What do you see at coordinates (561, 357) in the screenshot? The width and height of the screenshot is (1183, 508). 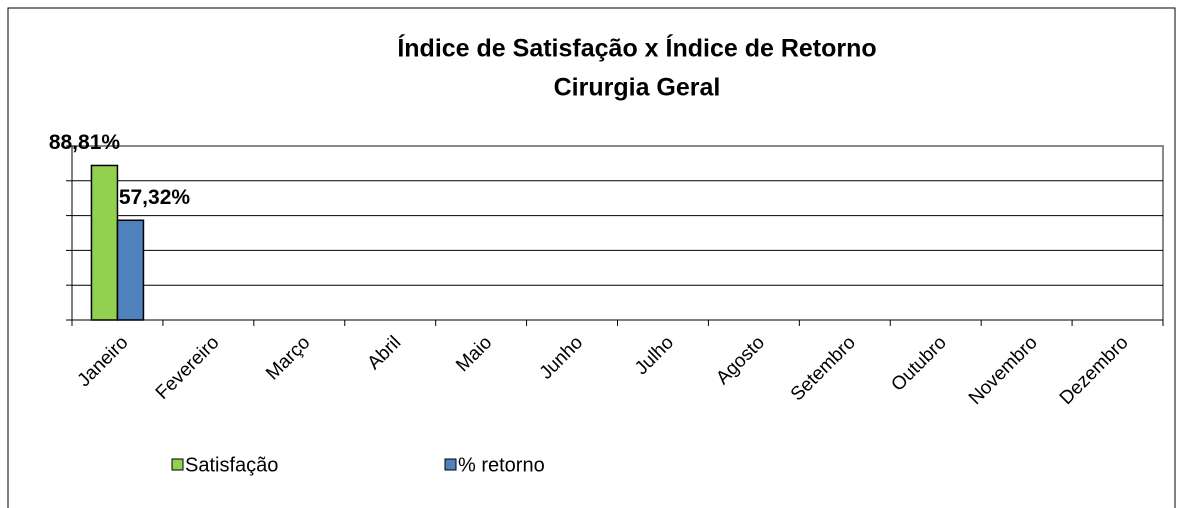 I see `x-tick-label: Junho` at bounding box center [561, 357].